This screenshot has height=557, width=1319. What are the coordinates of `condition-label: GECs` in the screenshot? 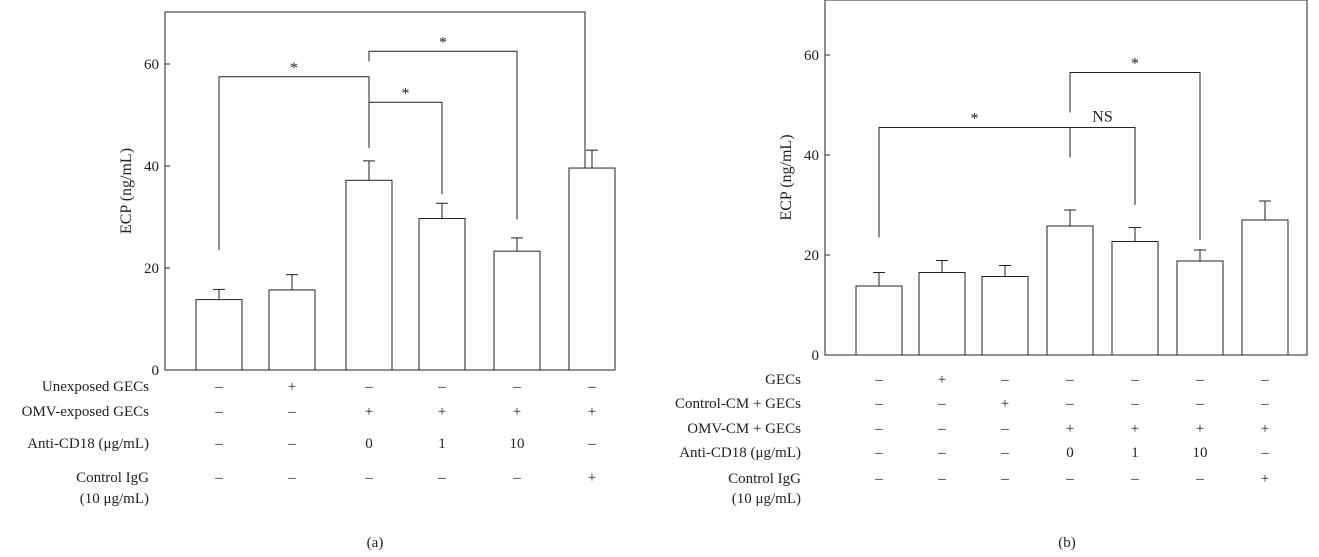 It's located at (783, 380).